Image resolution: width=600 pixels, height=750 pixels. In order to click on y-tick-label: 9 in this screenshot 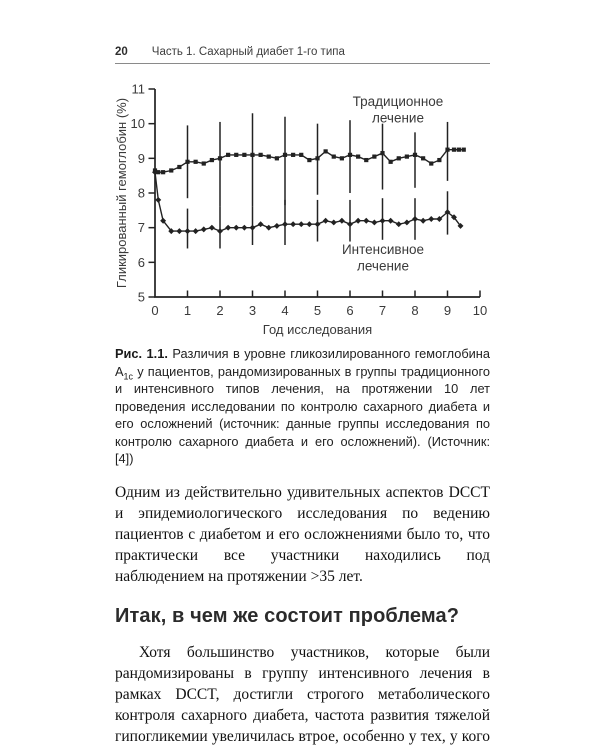, I will do `click(141, 158)`.